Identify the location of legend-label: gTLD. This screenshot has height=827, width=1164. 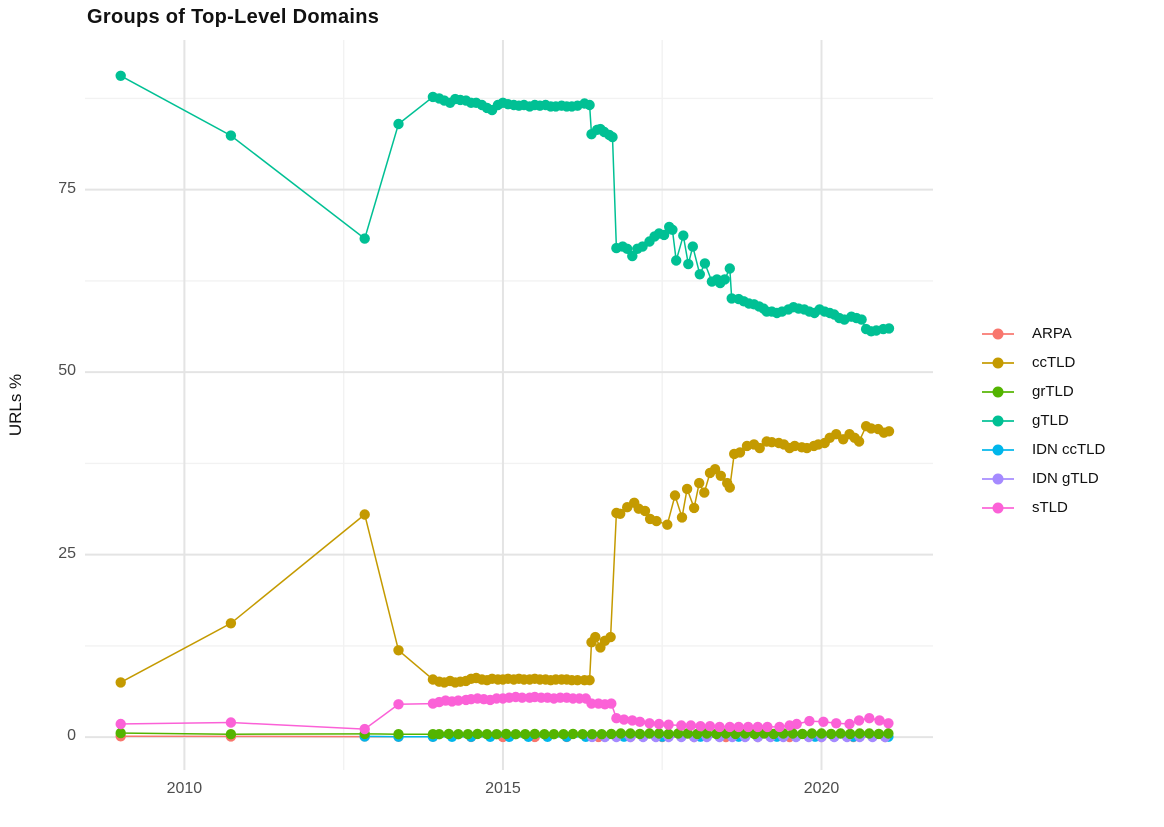
(1050, 420).